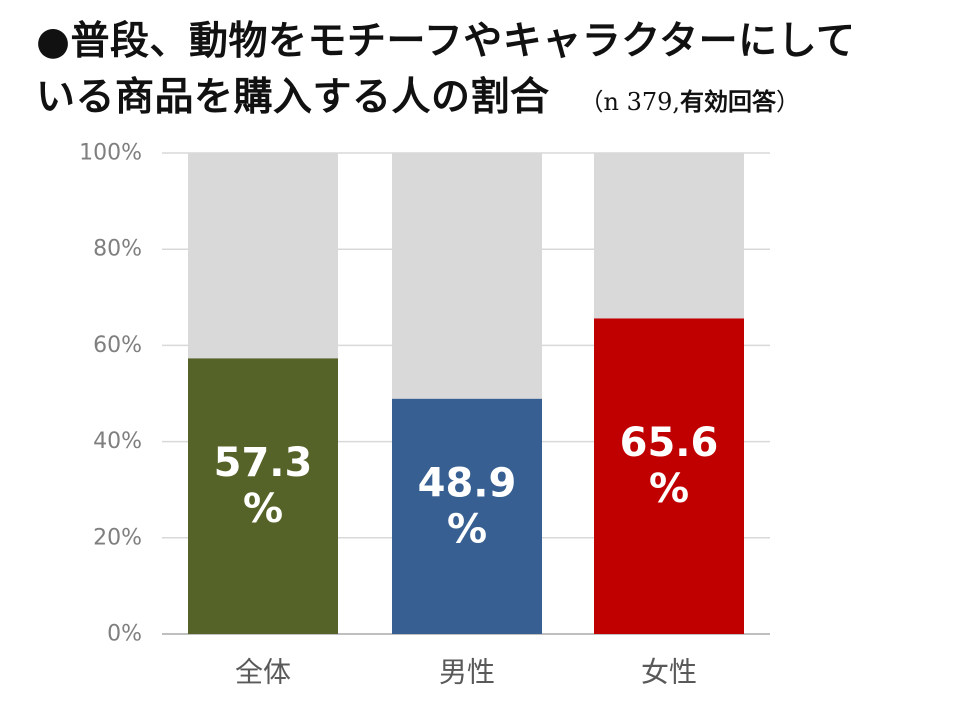 This screenshot has width=962, height=705. What do you see at coordinates (293, 97) in the screenshot?
I see `chart-title-main: いる商品を購入する人の割合` at bounding box center [293, 97].